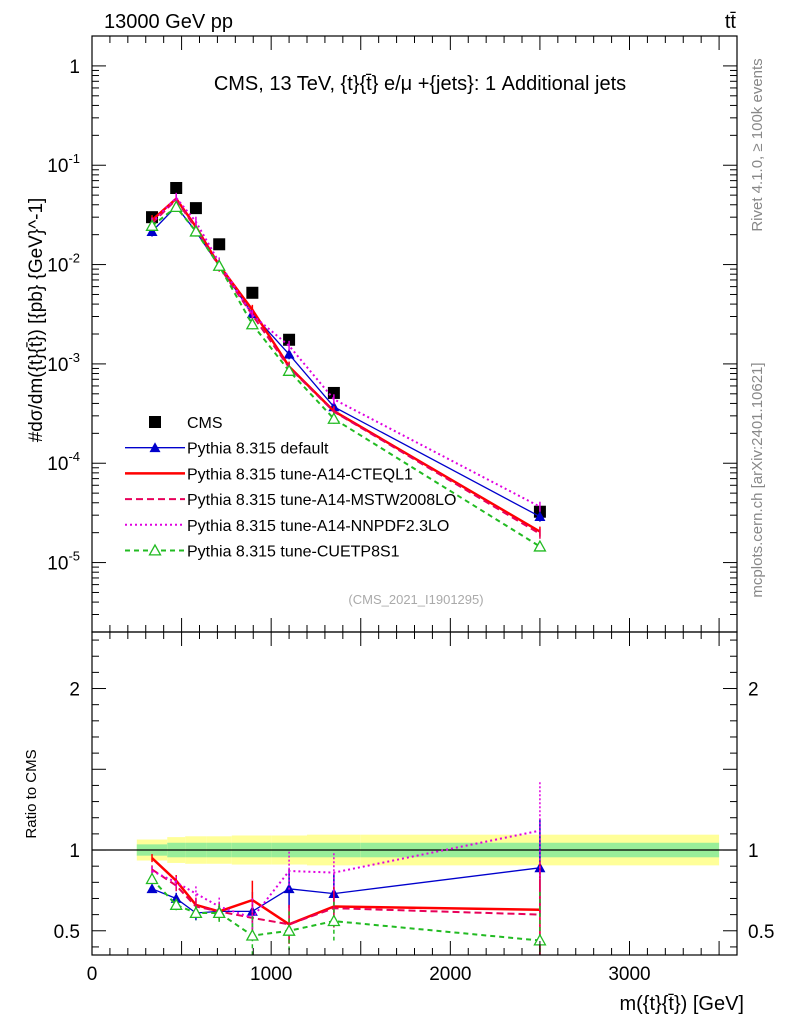  Describe the element at coordinates (63, 562) in the screenshot. I see `y-tick-label: 10⁻⁵` at that location.